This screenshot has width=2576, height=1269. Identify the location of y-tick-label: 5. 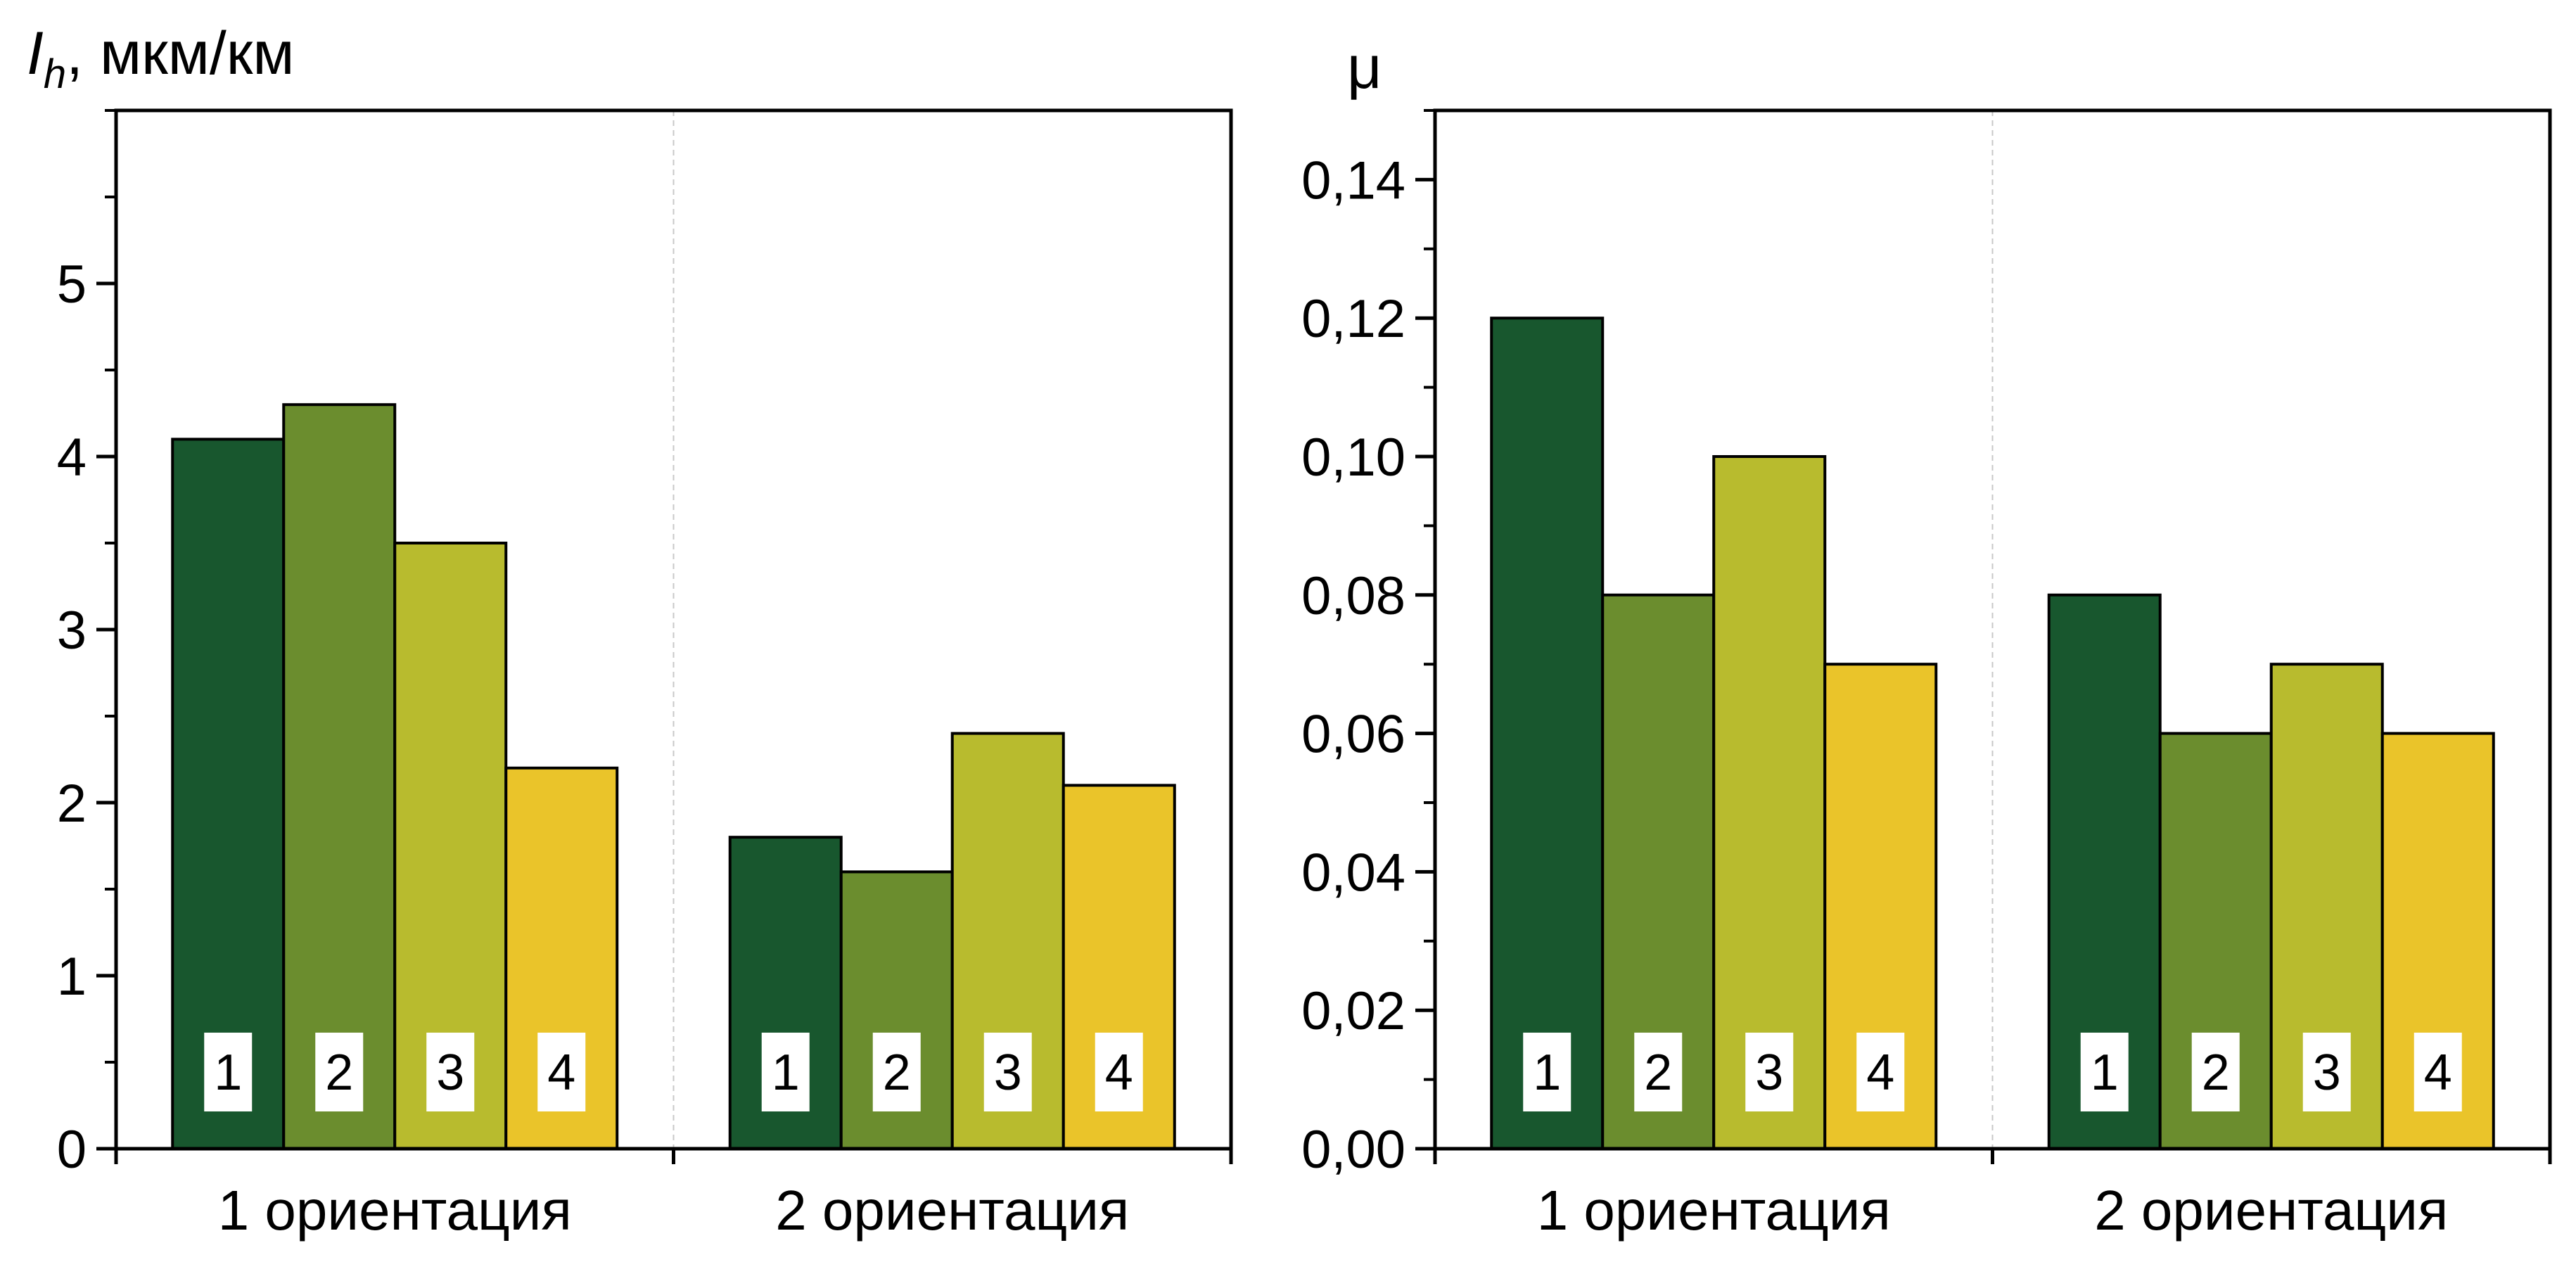
(72, 284).